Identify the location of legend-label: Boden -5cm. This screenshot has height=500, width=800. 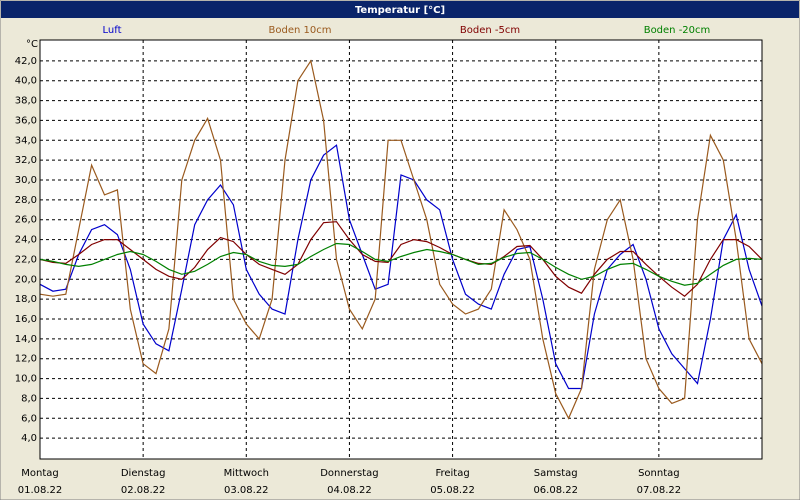
(490, 30).